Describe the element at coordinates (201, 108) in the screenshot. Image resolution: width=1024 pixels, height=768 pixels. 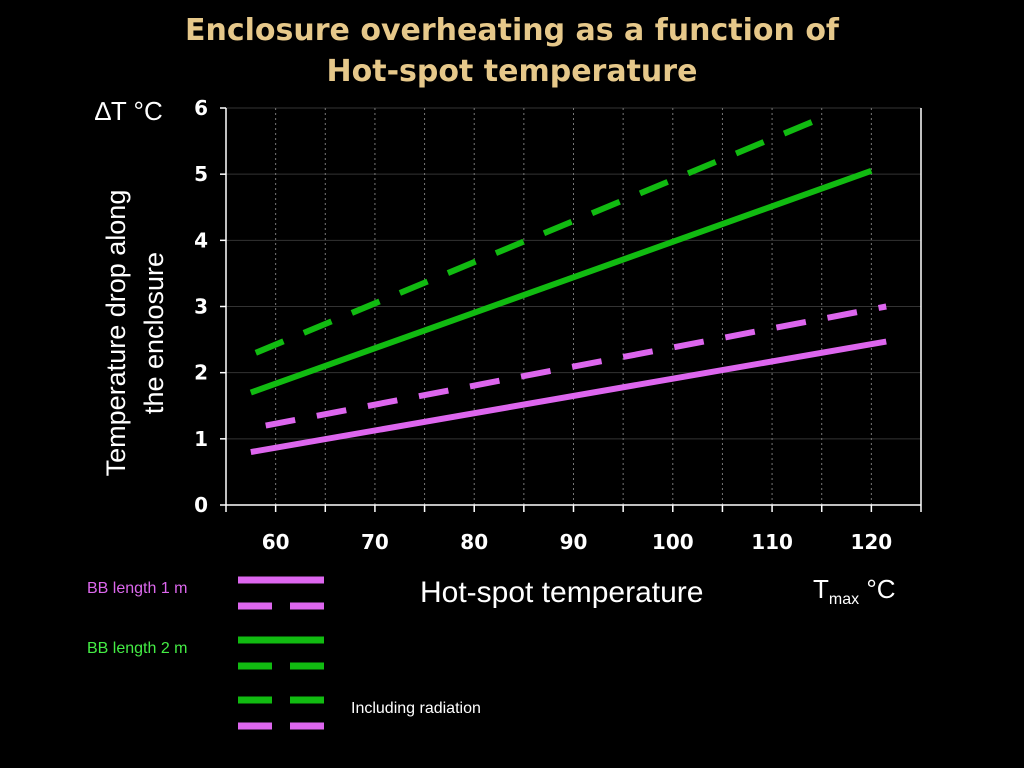
I see `y-tick-label-6: 6` at that location.